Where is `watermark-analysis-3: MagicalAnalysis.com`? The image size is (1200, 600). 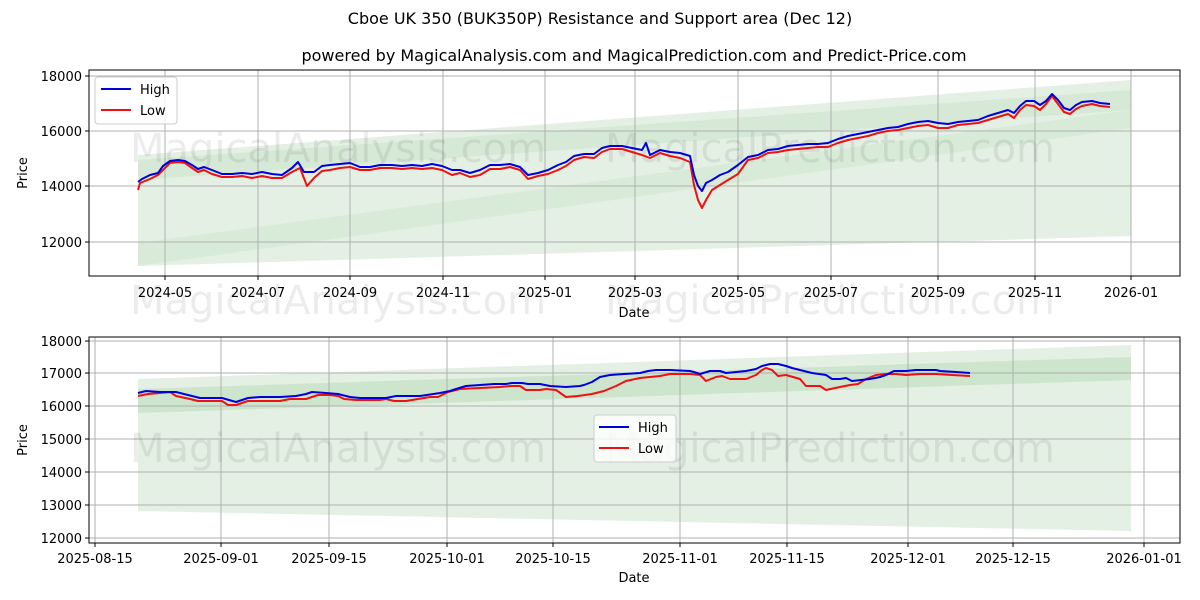 watermark-analysis-3: MagicalAnalysis.com is located at coordinates (338, 449).